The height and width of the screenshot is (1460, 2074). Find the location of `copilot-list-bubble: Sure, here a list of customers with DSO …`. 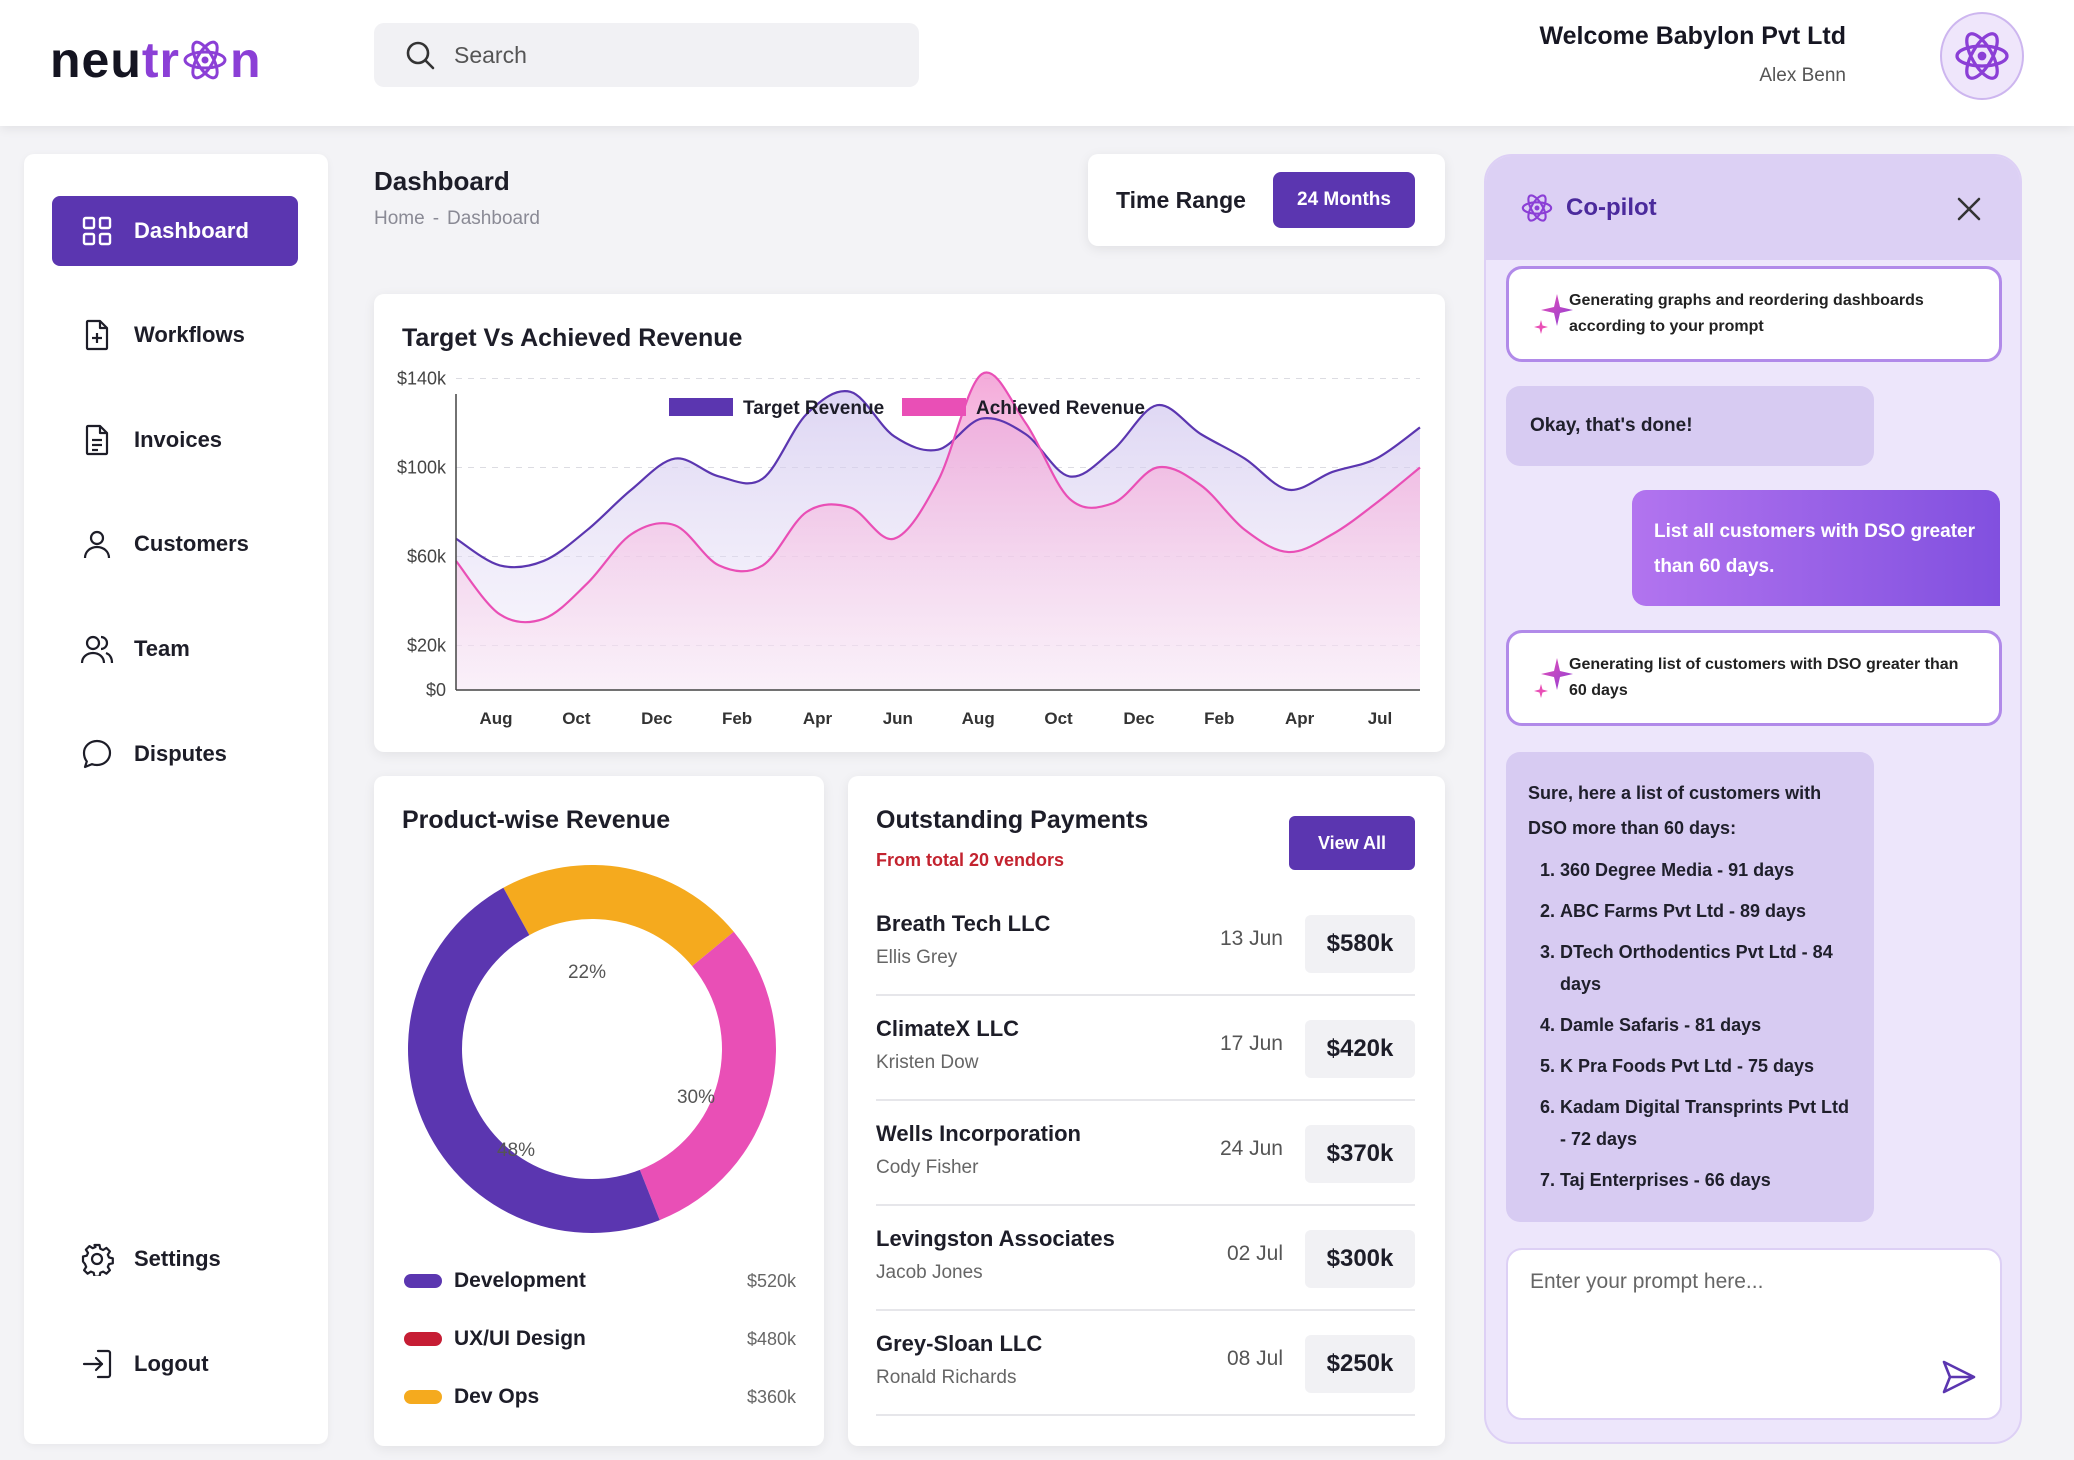

copilot-list-bubble: Sure, here a list of customers with DSO … is located at coordinates (1690, 987).